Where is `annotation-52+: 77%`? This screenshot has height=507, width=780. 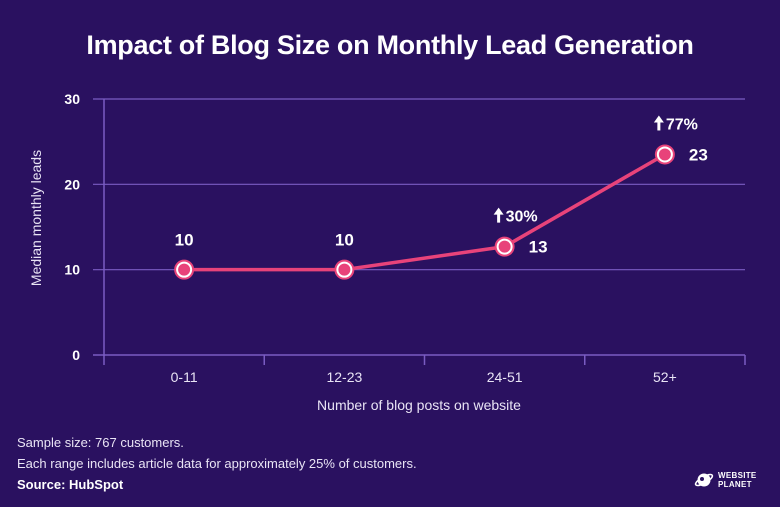 annotation-52+: 77% is located at coordinates (675, 124).